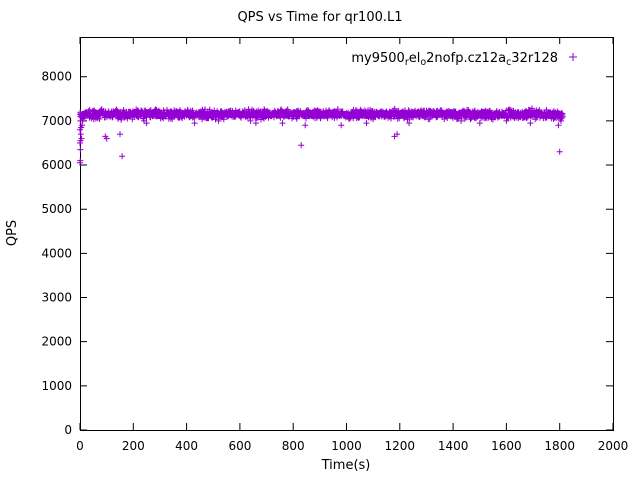 This screenshot has height=480, width=640. Describe the element at coordinates (56, 121) in the screenshot. I see `y-tick-label: 7000` at that location.